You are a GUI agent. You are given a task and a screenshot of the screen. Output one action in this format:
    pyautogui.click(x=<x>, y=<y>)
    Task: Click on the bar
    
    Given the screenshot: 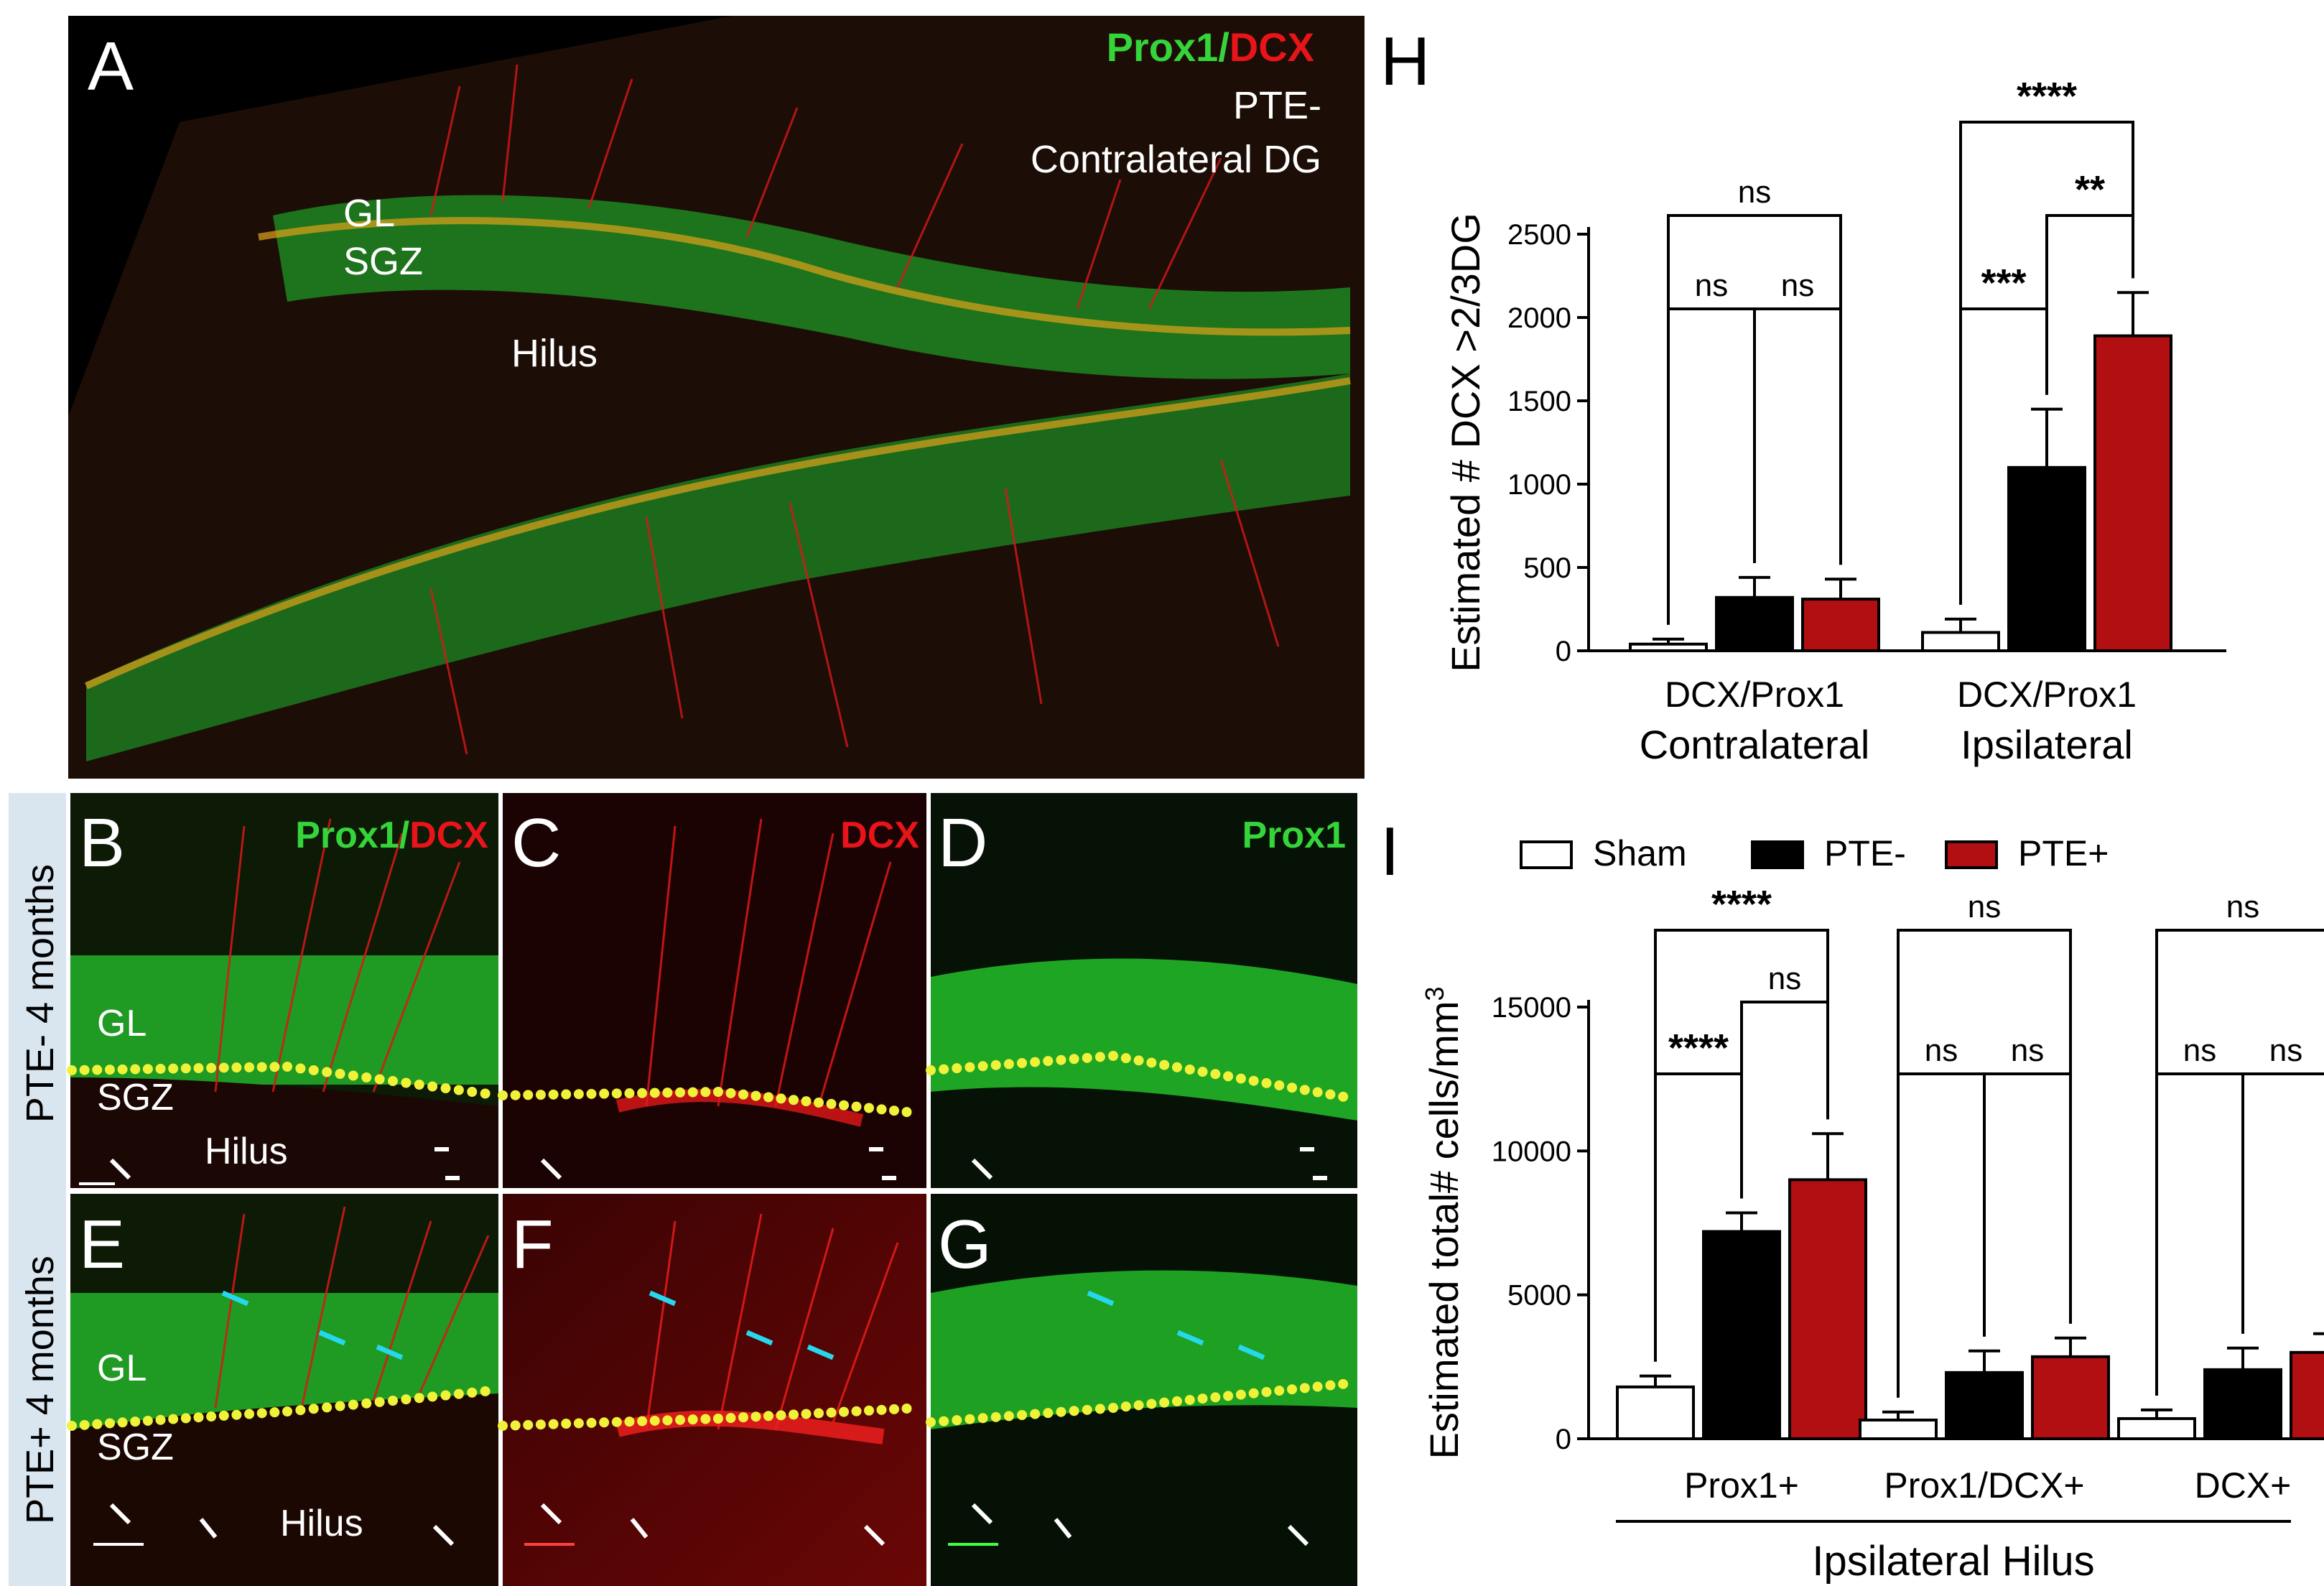 What is the action you would take?
    pyautogui.click(x=2132, y=493)
    